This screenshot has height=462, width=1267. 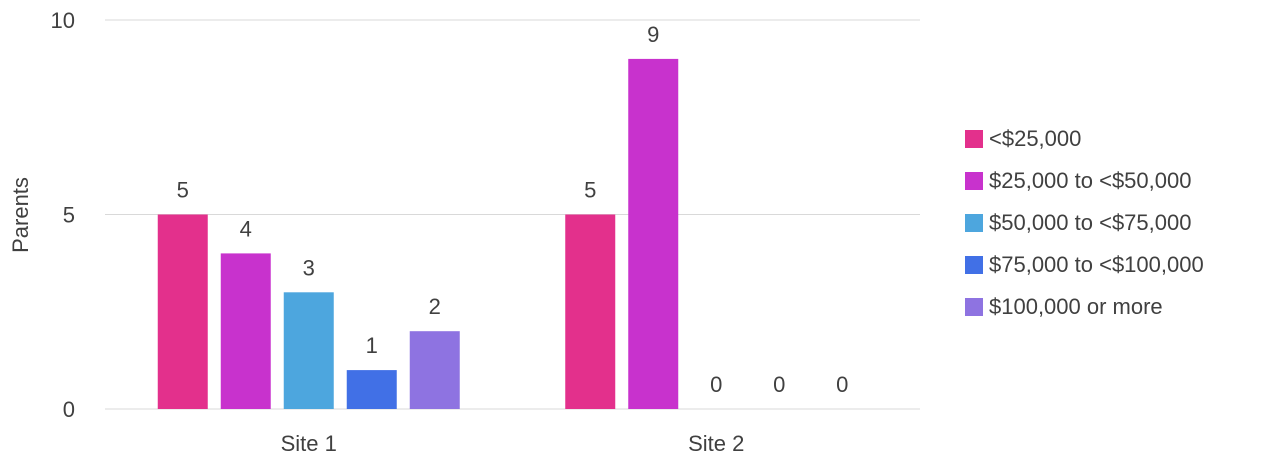 What do you see at coordinates (435, 306) in the screenshot?
I see `data-label: 2` at bounding box center [435, 306].